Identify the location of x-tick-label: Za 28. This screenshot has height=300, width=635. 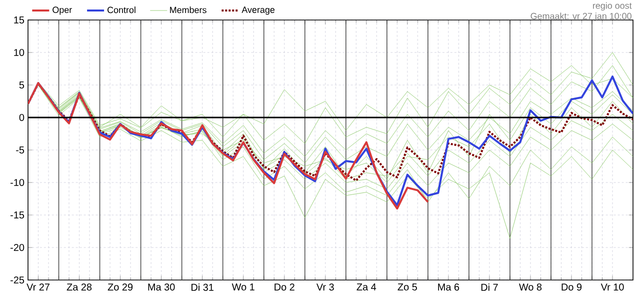
(79, 287).